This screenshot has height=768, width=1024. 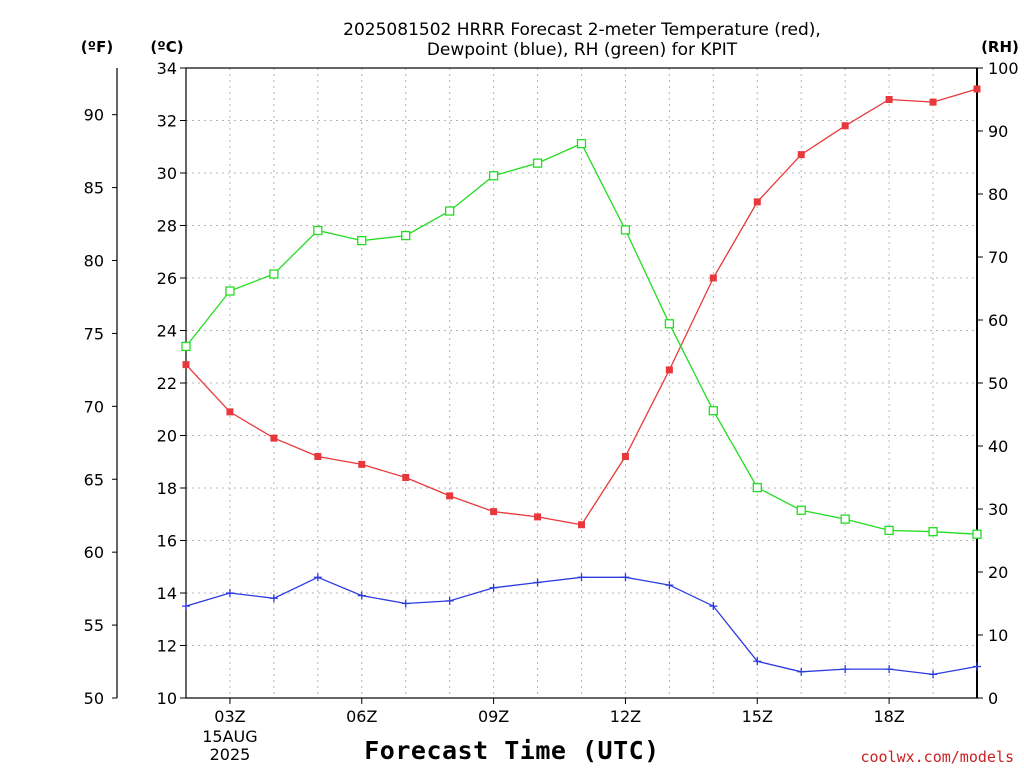 I want to click on celsius-tick-label: 14, so click(x=167, y=593).